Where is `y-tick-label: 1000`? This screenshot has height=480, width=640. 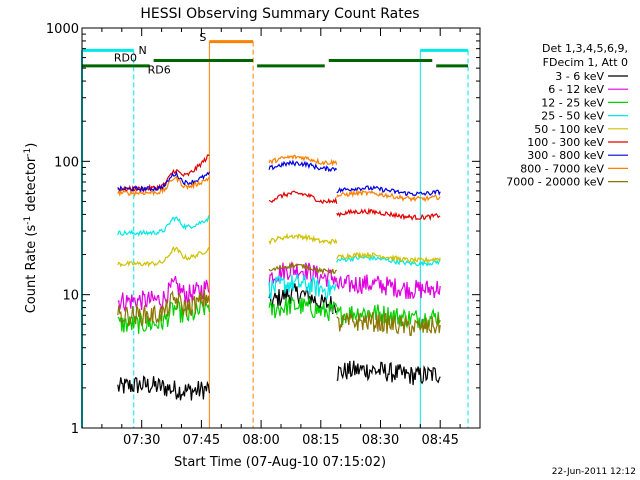
y-tick-label: 1000 is located at coordinates (62, 29).